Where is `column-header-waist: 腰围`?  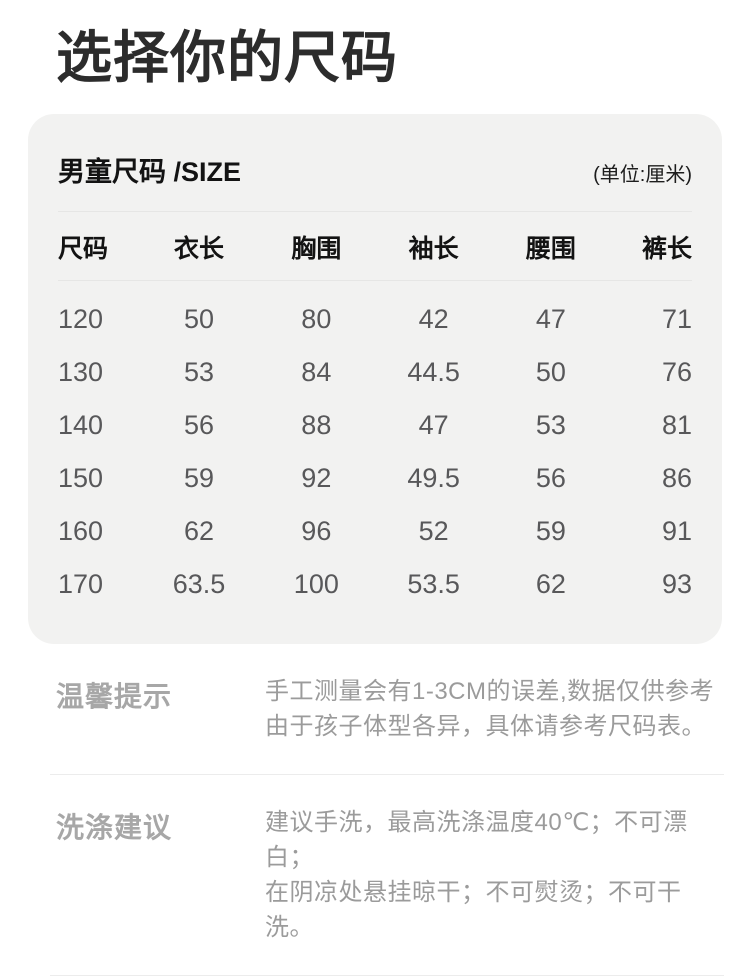 column-header-waist: 腰围 is located at coordinates (551, 247).